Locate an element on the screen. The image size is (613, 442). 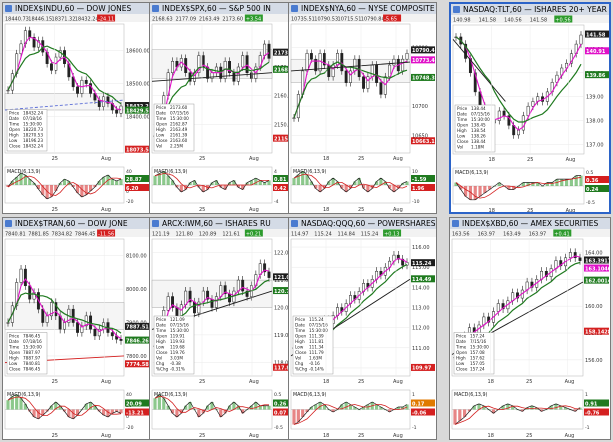
chart-window-icon is located at coordinates (294, 223).